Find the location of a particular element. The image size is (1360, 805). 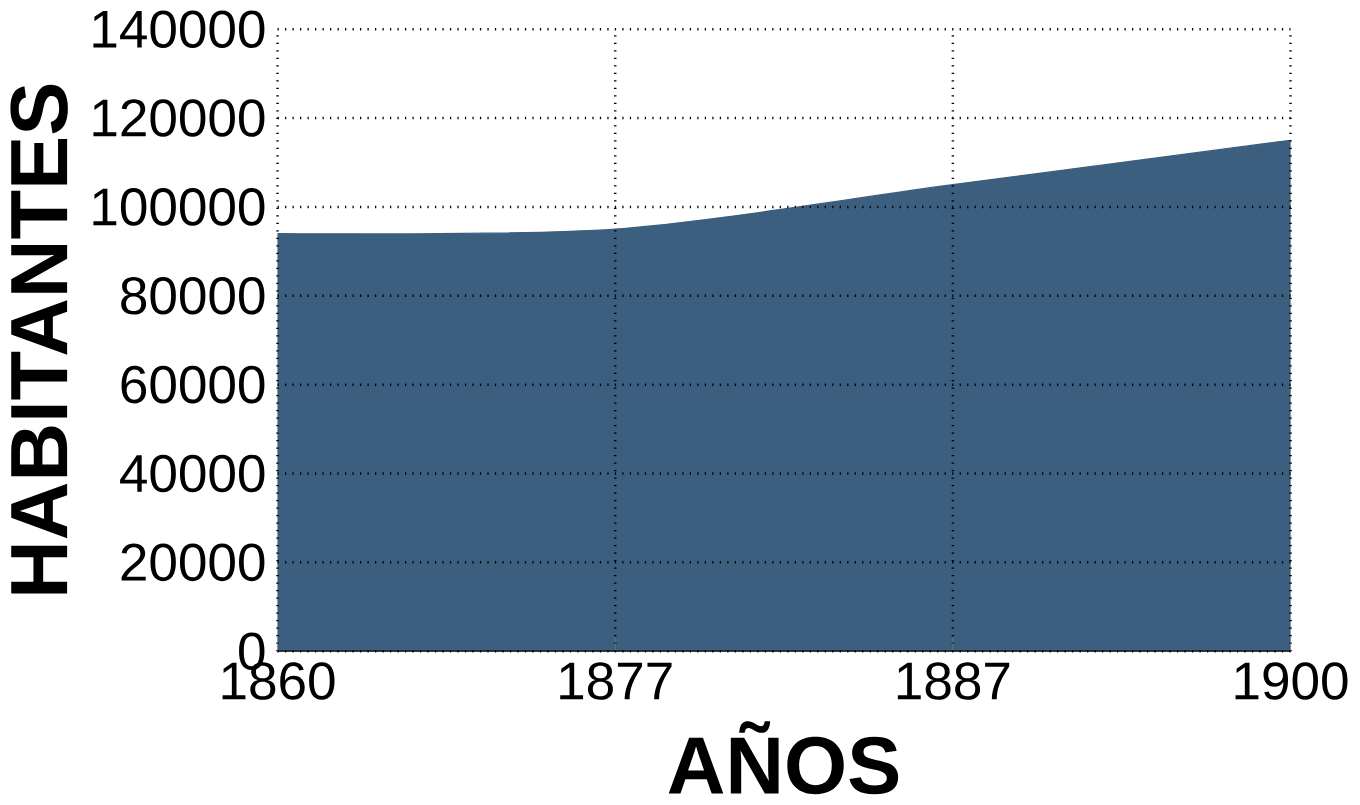

x-tick-label: 1900 is located at coordinates (1291, 681).